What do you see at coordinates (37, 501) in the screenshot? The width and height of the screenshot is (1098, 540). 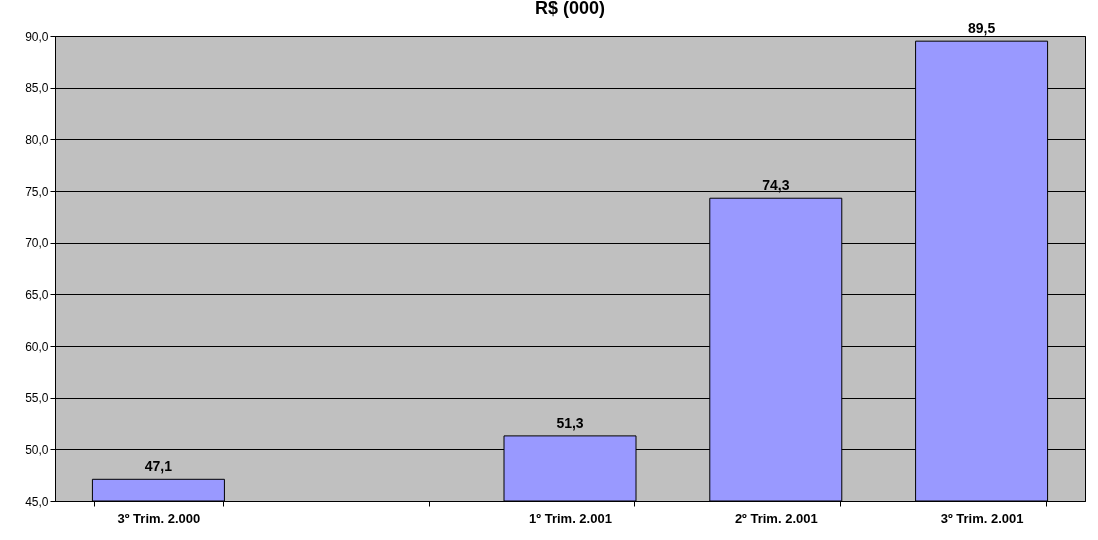 I see `y-tick-label: 45,0` at bounding box center [37, 501].